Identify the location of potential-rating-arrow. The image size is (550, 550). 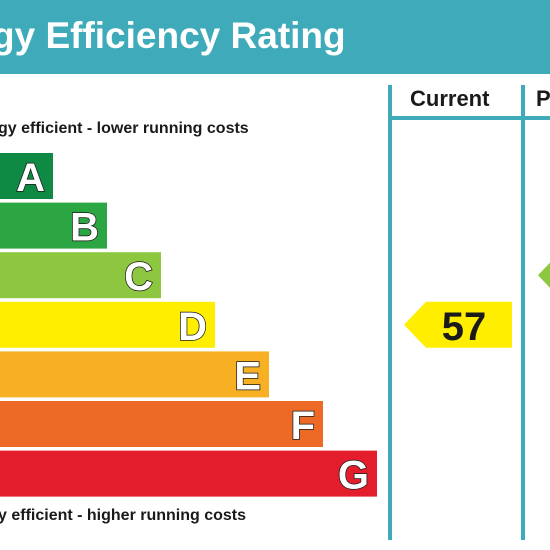
(544, 275).